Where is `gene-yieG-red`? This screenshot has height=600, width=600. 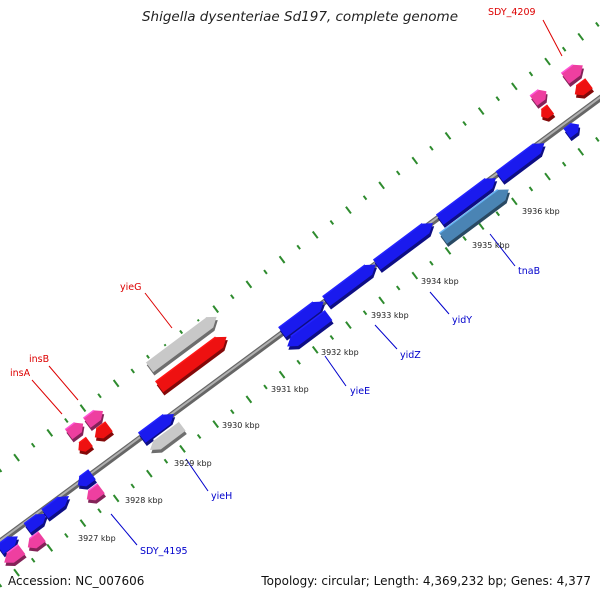 gene-yieG-red is located at coordinates (191, 366).